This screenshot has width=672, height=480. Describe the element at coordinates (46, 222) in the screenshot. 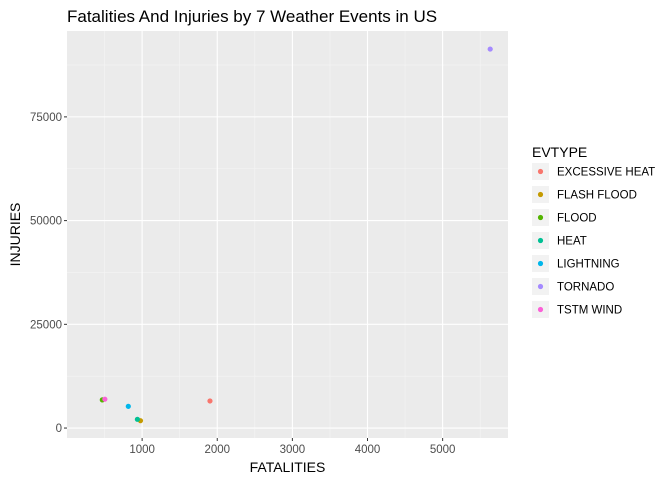

I see `y-tick-label: 50000` at that location.